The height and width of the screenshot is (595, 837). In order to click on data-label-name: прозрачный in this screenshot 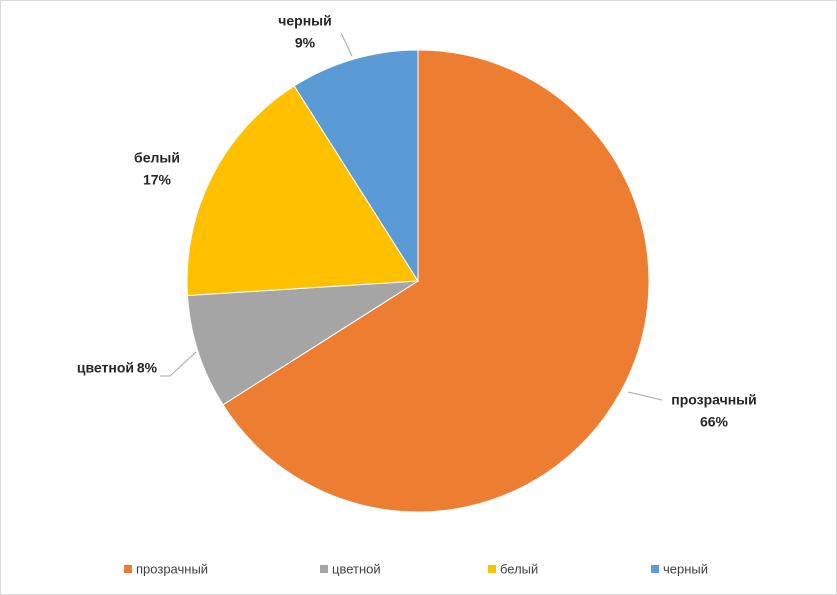, I will do `click(713, 400)`.